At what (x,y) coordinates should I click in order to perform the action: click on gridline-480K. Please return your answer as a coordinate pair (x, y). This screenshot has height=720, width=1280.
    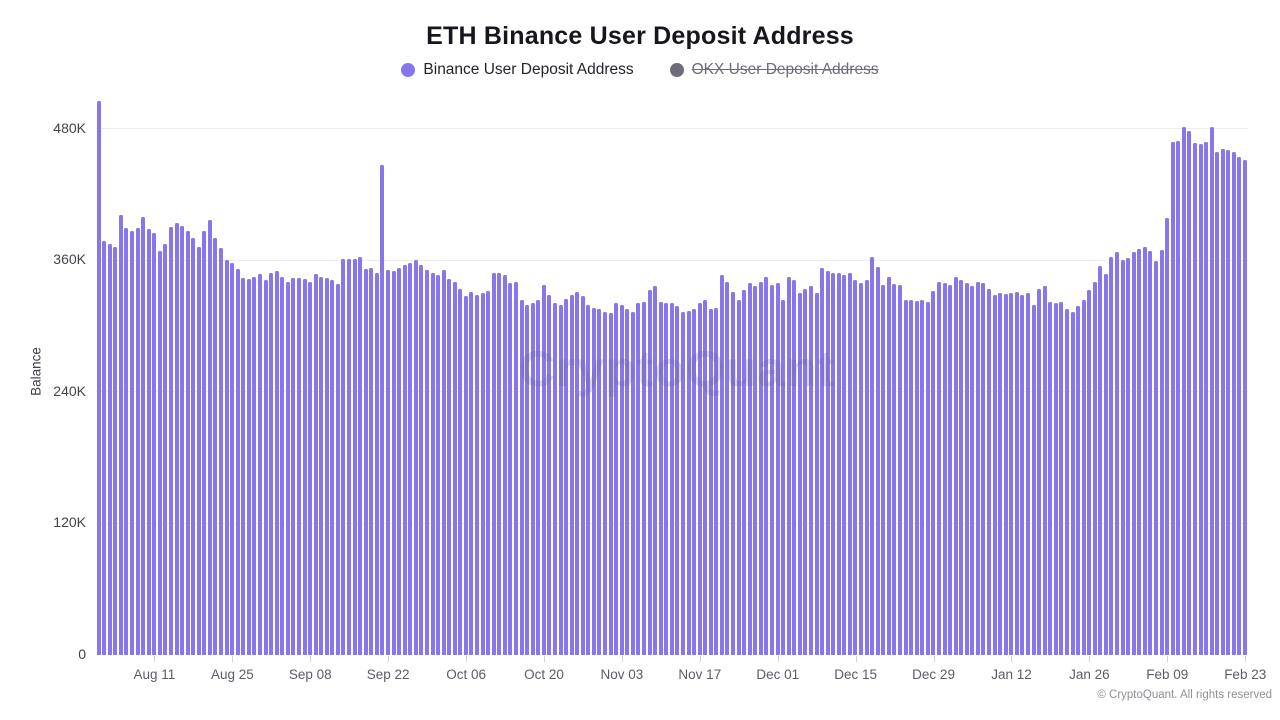
    Looking at the image, I should click on (672, 128).